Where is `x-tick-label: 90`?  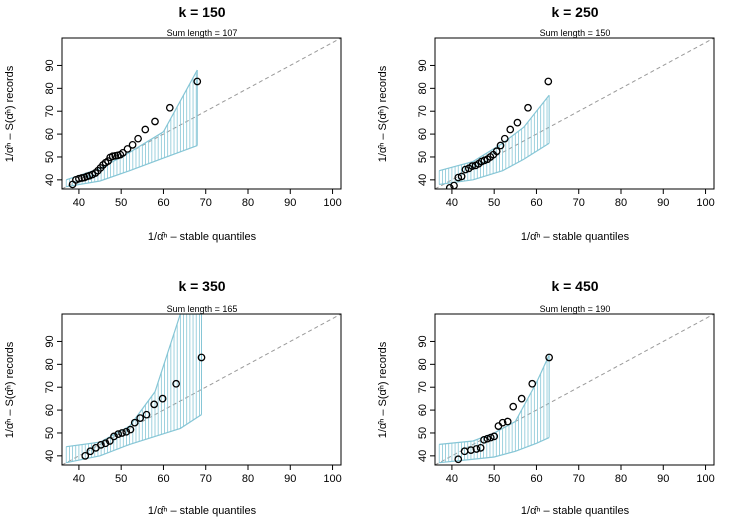
x-tick-label: 90 is located at coordinates (290, 479).